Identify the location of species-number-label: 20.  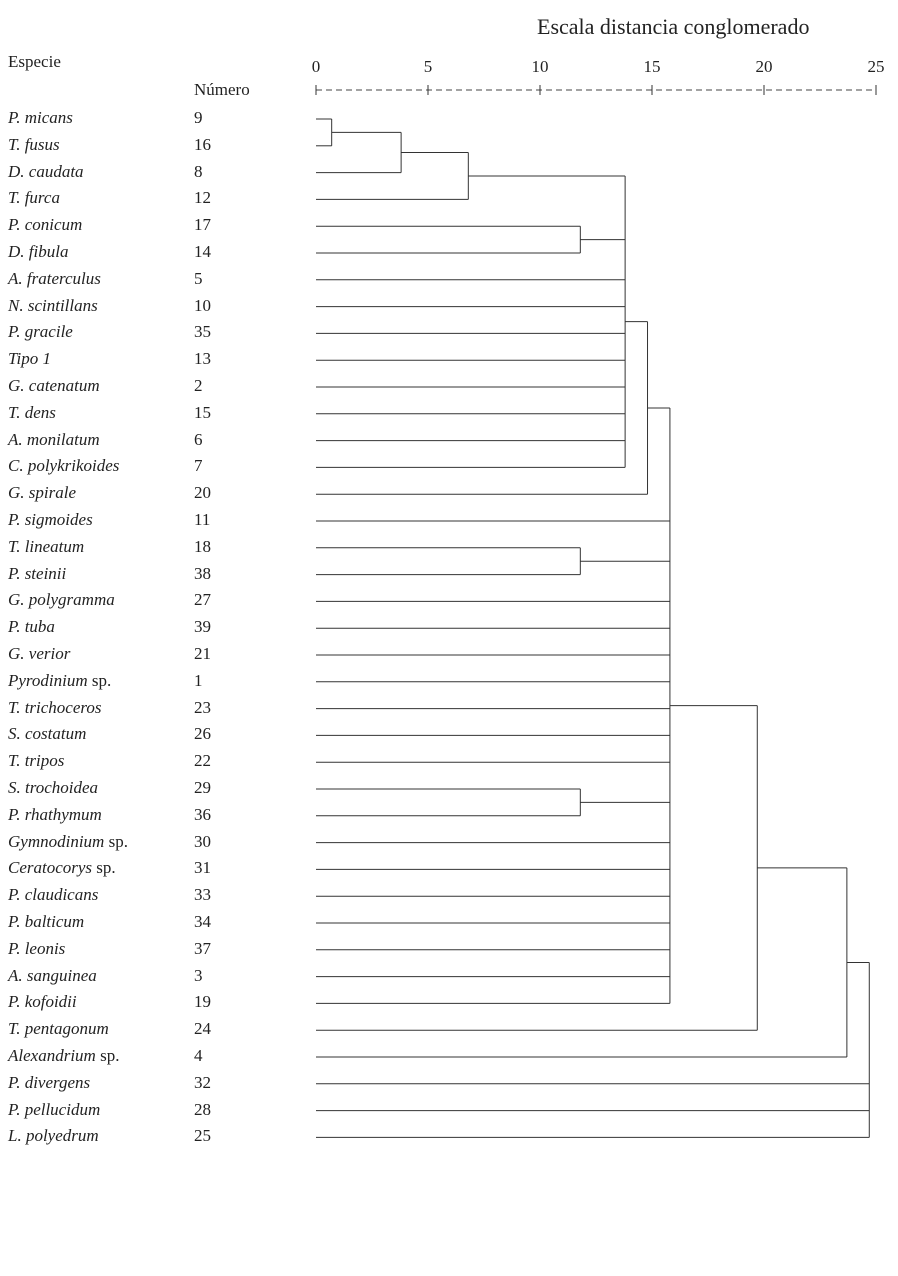
(202, 493).